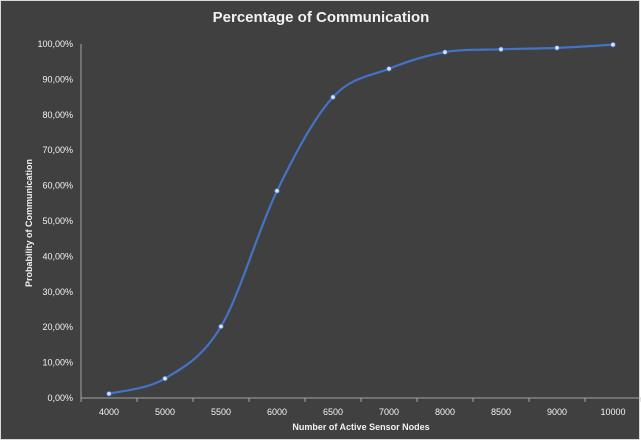 The width and height of the screenshot is (641, 441). I want to click on y-tick-label: 0,00%, so click(60, 398).